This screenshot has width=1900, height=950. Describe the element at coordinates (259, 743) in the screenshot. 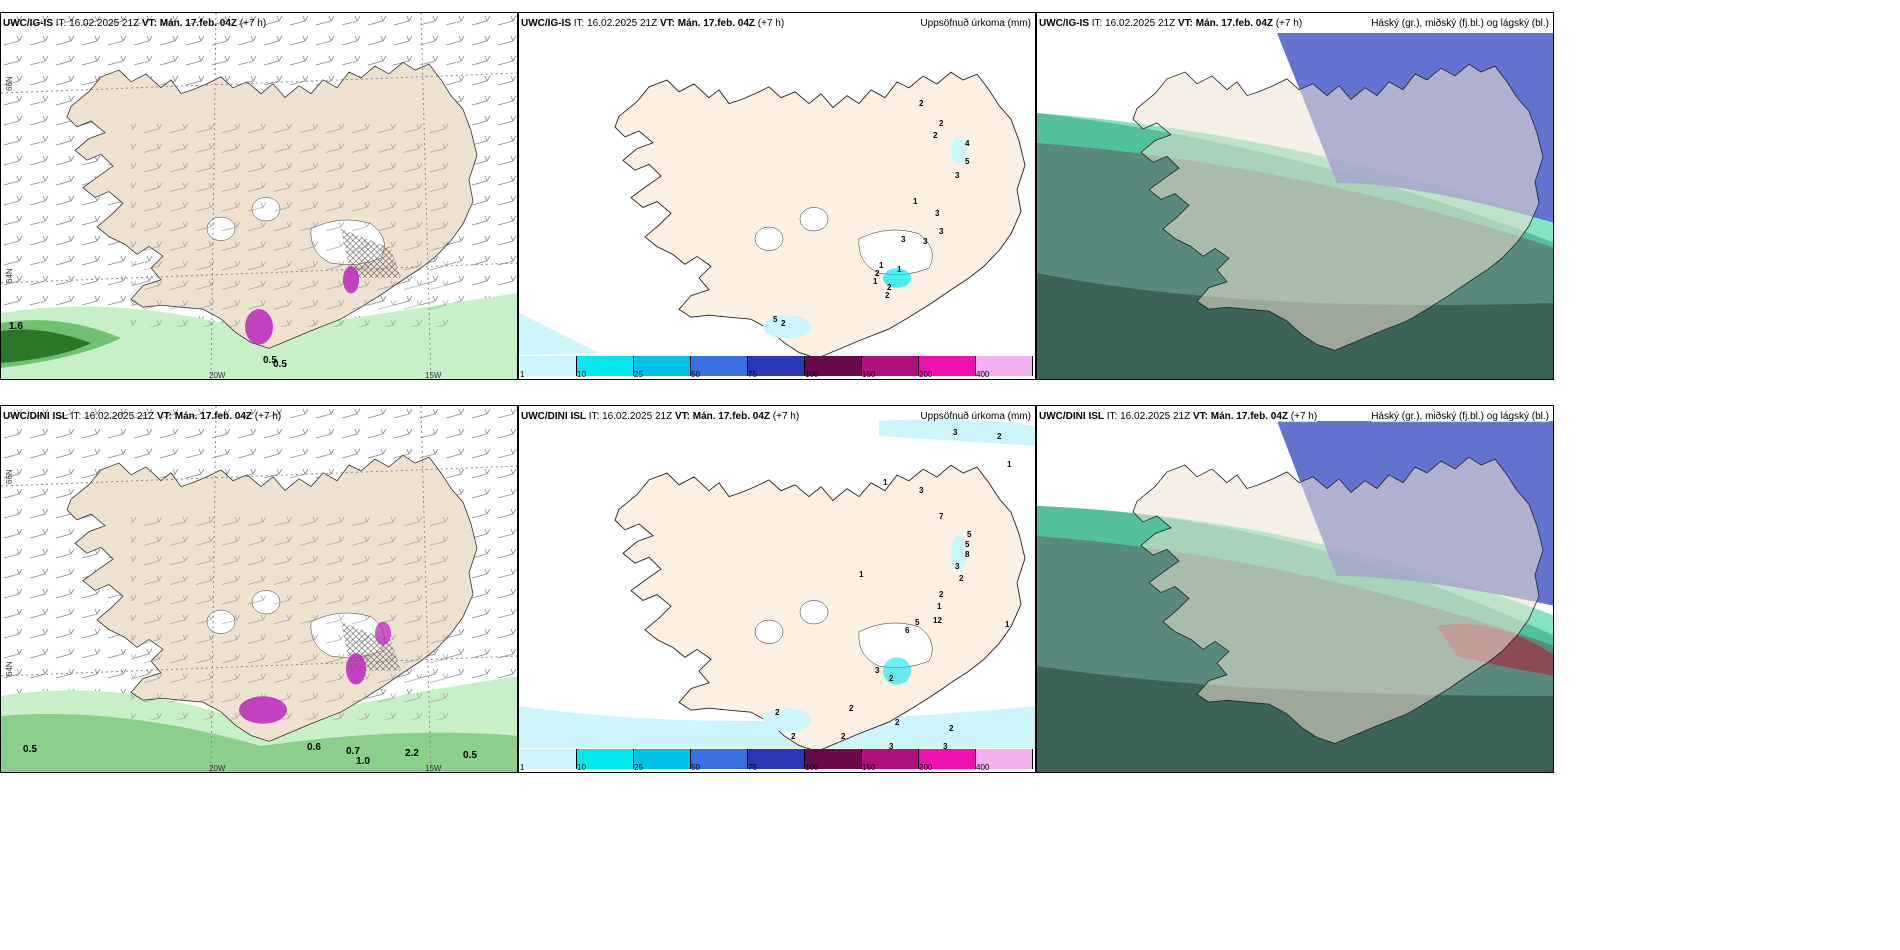

I see `snow-mid` at that location.